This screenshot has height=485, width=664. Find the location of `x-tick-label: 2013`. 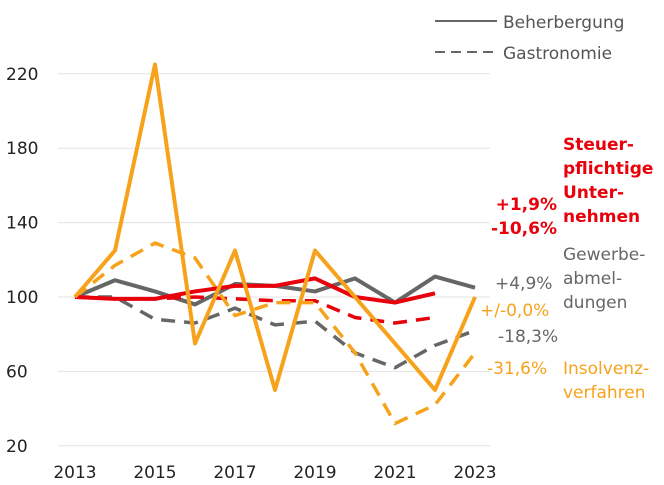

x-tick-label: 2013 is located at coordinates (74, 473).